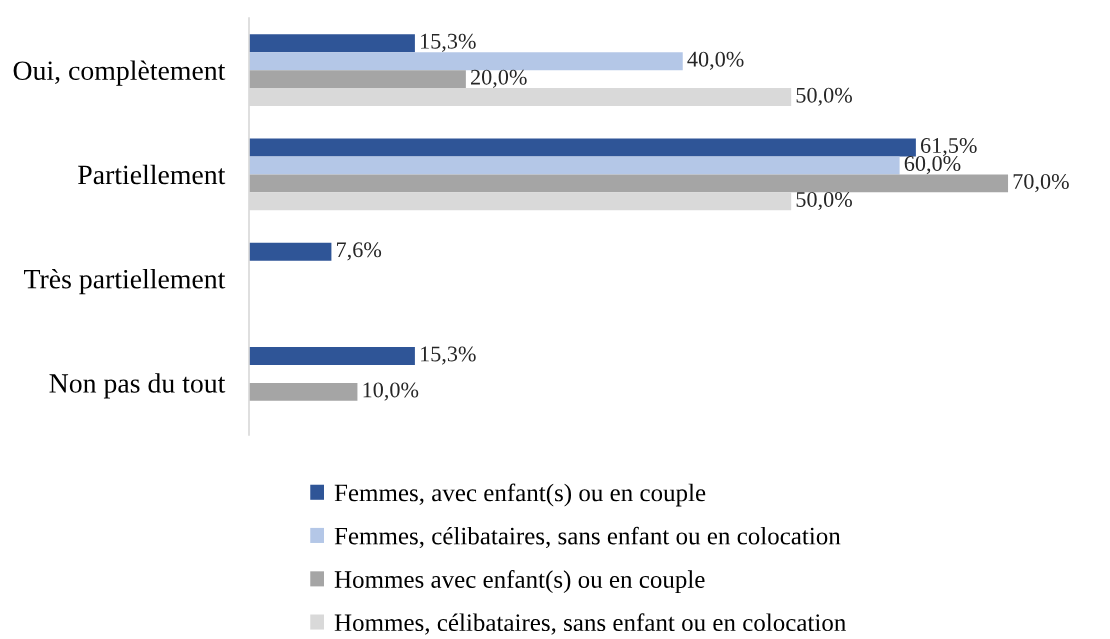 This screenshot has height=639, width=1110. Describe the element at coordinates (519, 582) in the screenshot. I see `legend-label: Hommes avec enfant(s) ou en couple` at that location.